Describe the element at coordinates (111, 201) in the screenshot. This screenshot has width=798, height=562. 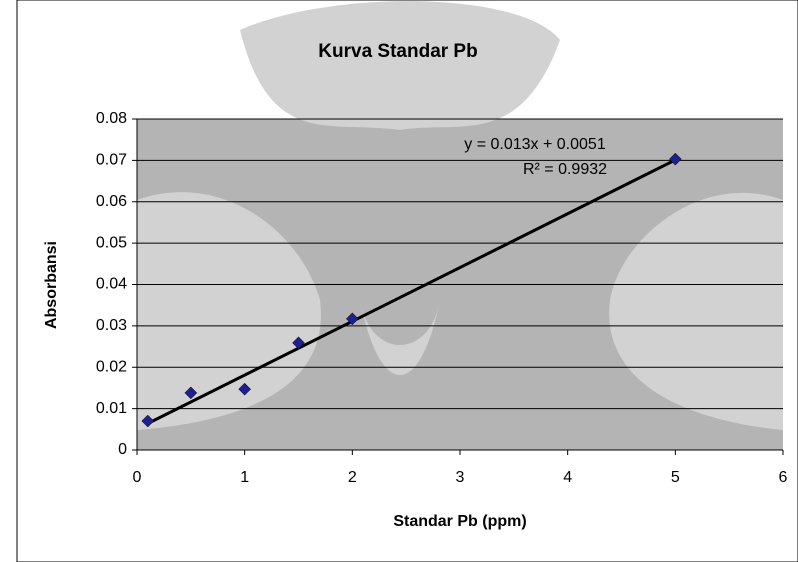
I see `y-tick-label: 0.06` at that location.